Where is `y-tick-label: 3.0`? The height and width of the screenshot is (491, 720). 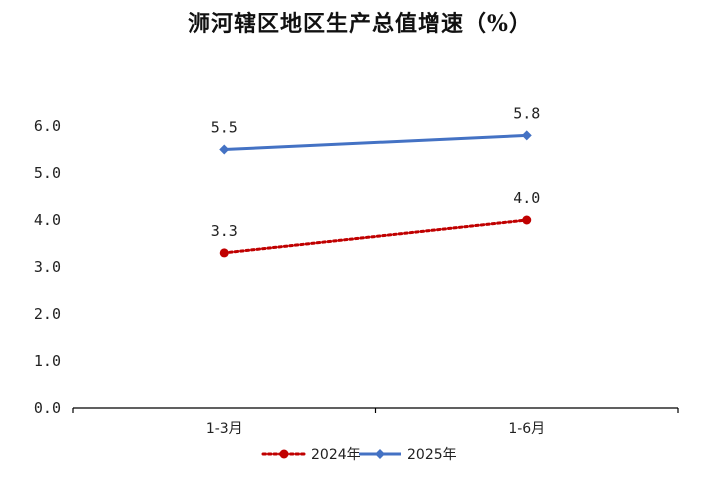 y-tick-label: 3.0 is located at coordinates (47, 267).